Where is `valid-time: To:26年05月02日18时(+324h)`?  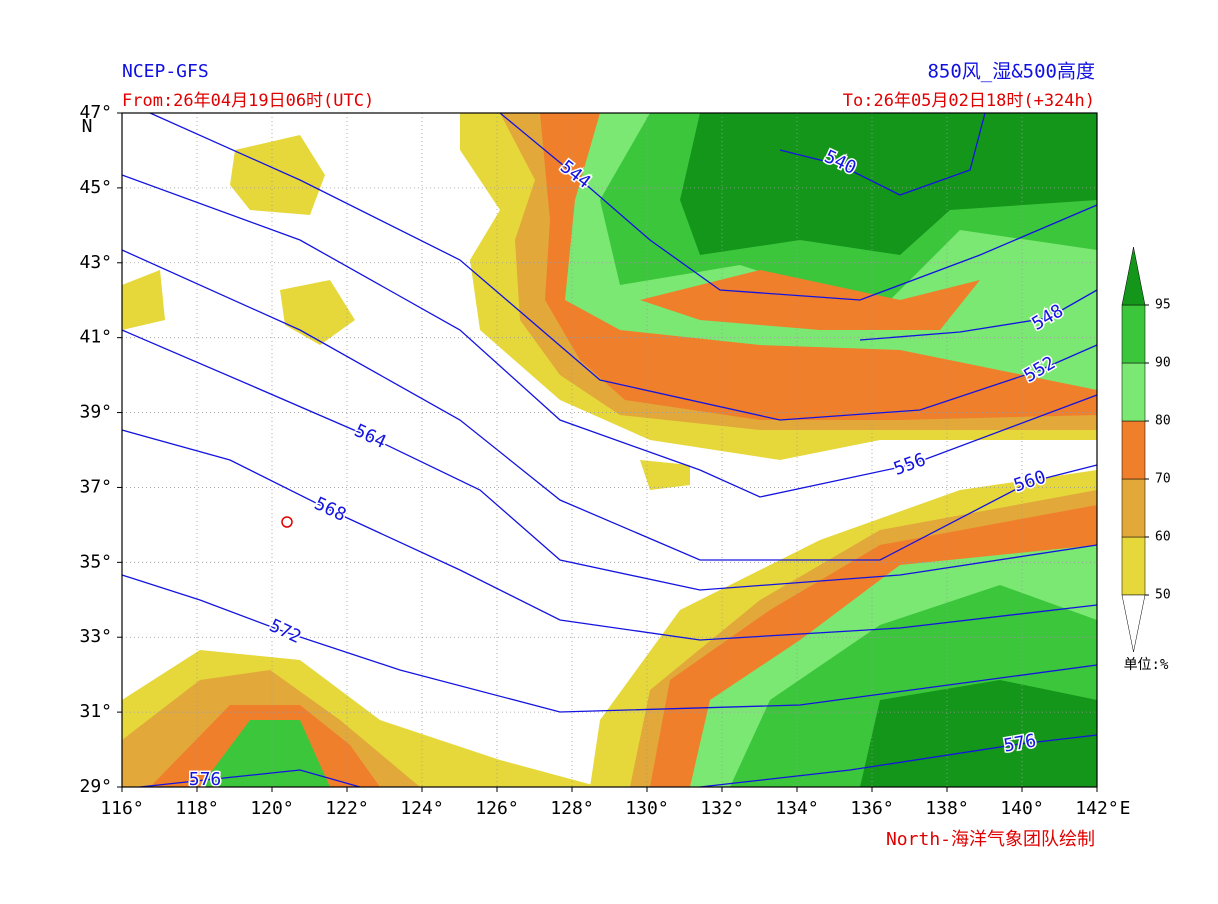 valid-time: To:26年05月02日18时(+324h) is located at coordinates (969, 101).